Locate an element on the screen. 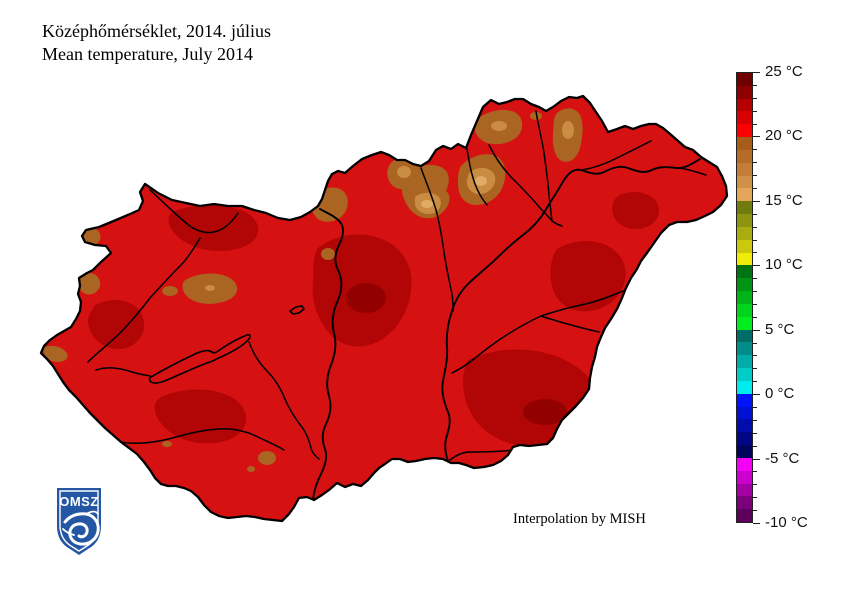 The height and width of the screenshot is (595, 842). cool-mountain-patch-buda is located at coordinates (328, 254).